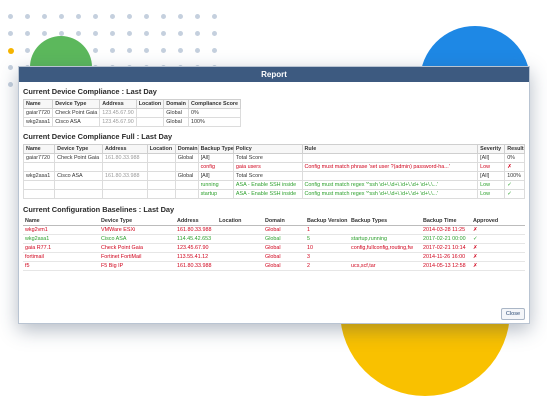  I want to click on col-result: Result, so click(514, 149).